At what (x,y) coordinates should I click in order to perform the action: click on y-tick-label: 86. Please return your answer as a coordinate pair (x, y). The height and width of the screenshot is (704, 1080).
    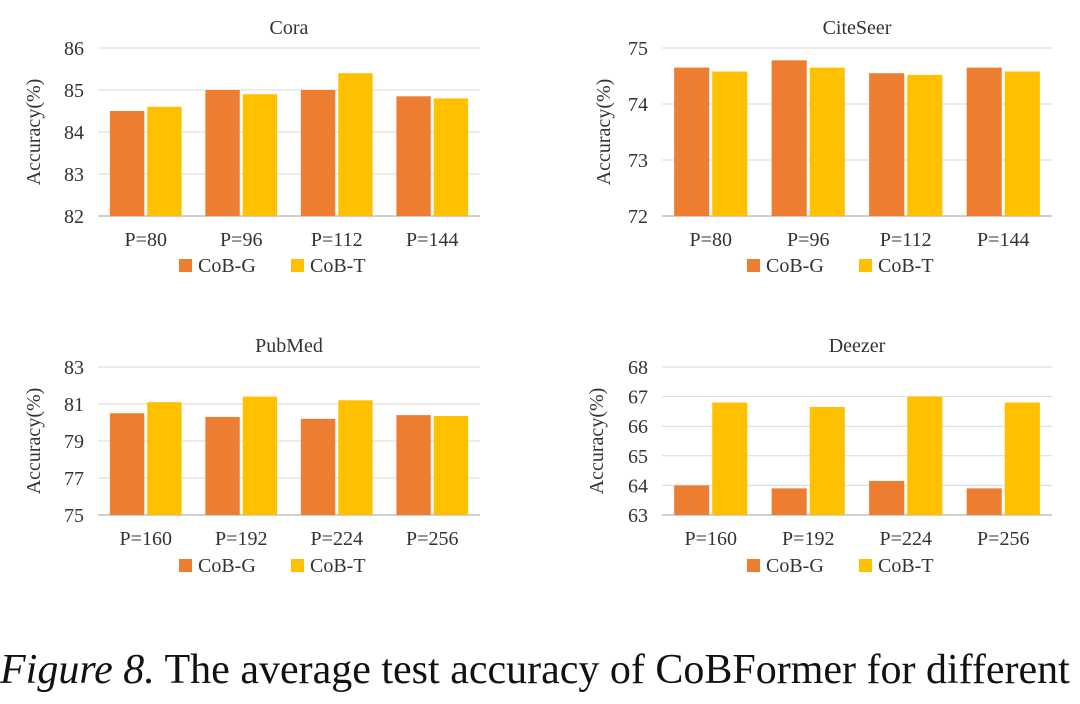
    Looking at the image, I should click on (74, 49).